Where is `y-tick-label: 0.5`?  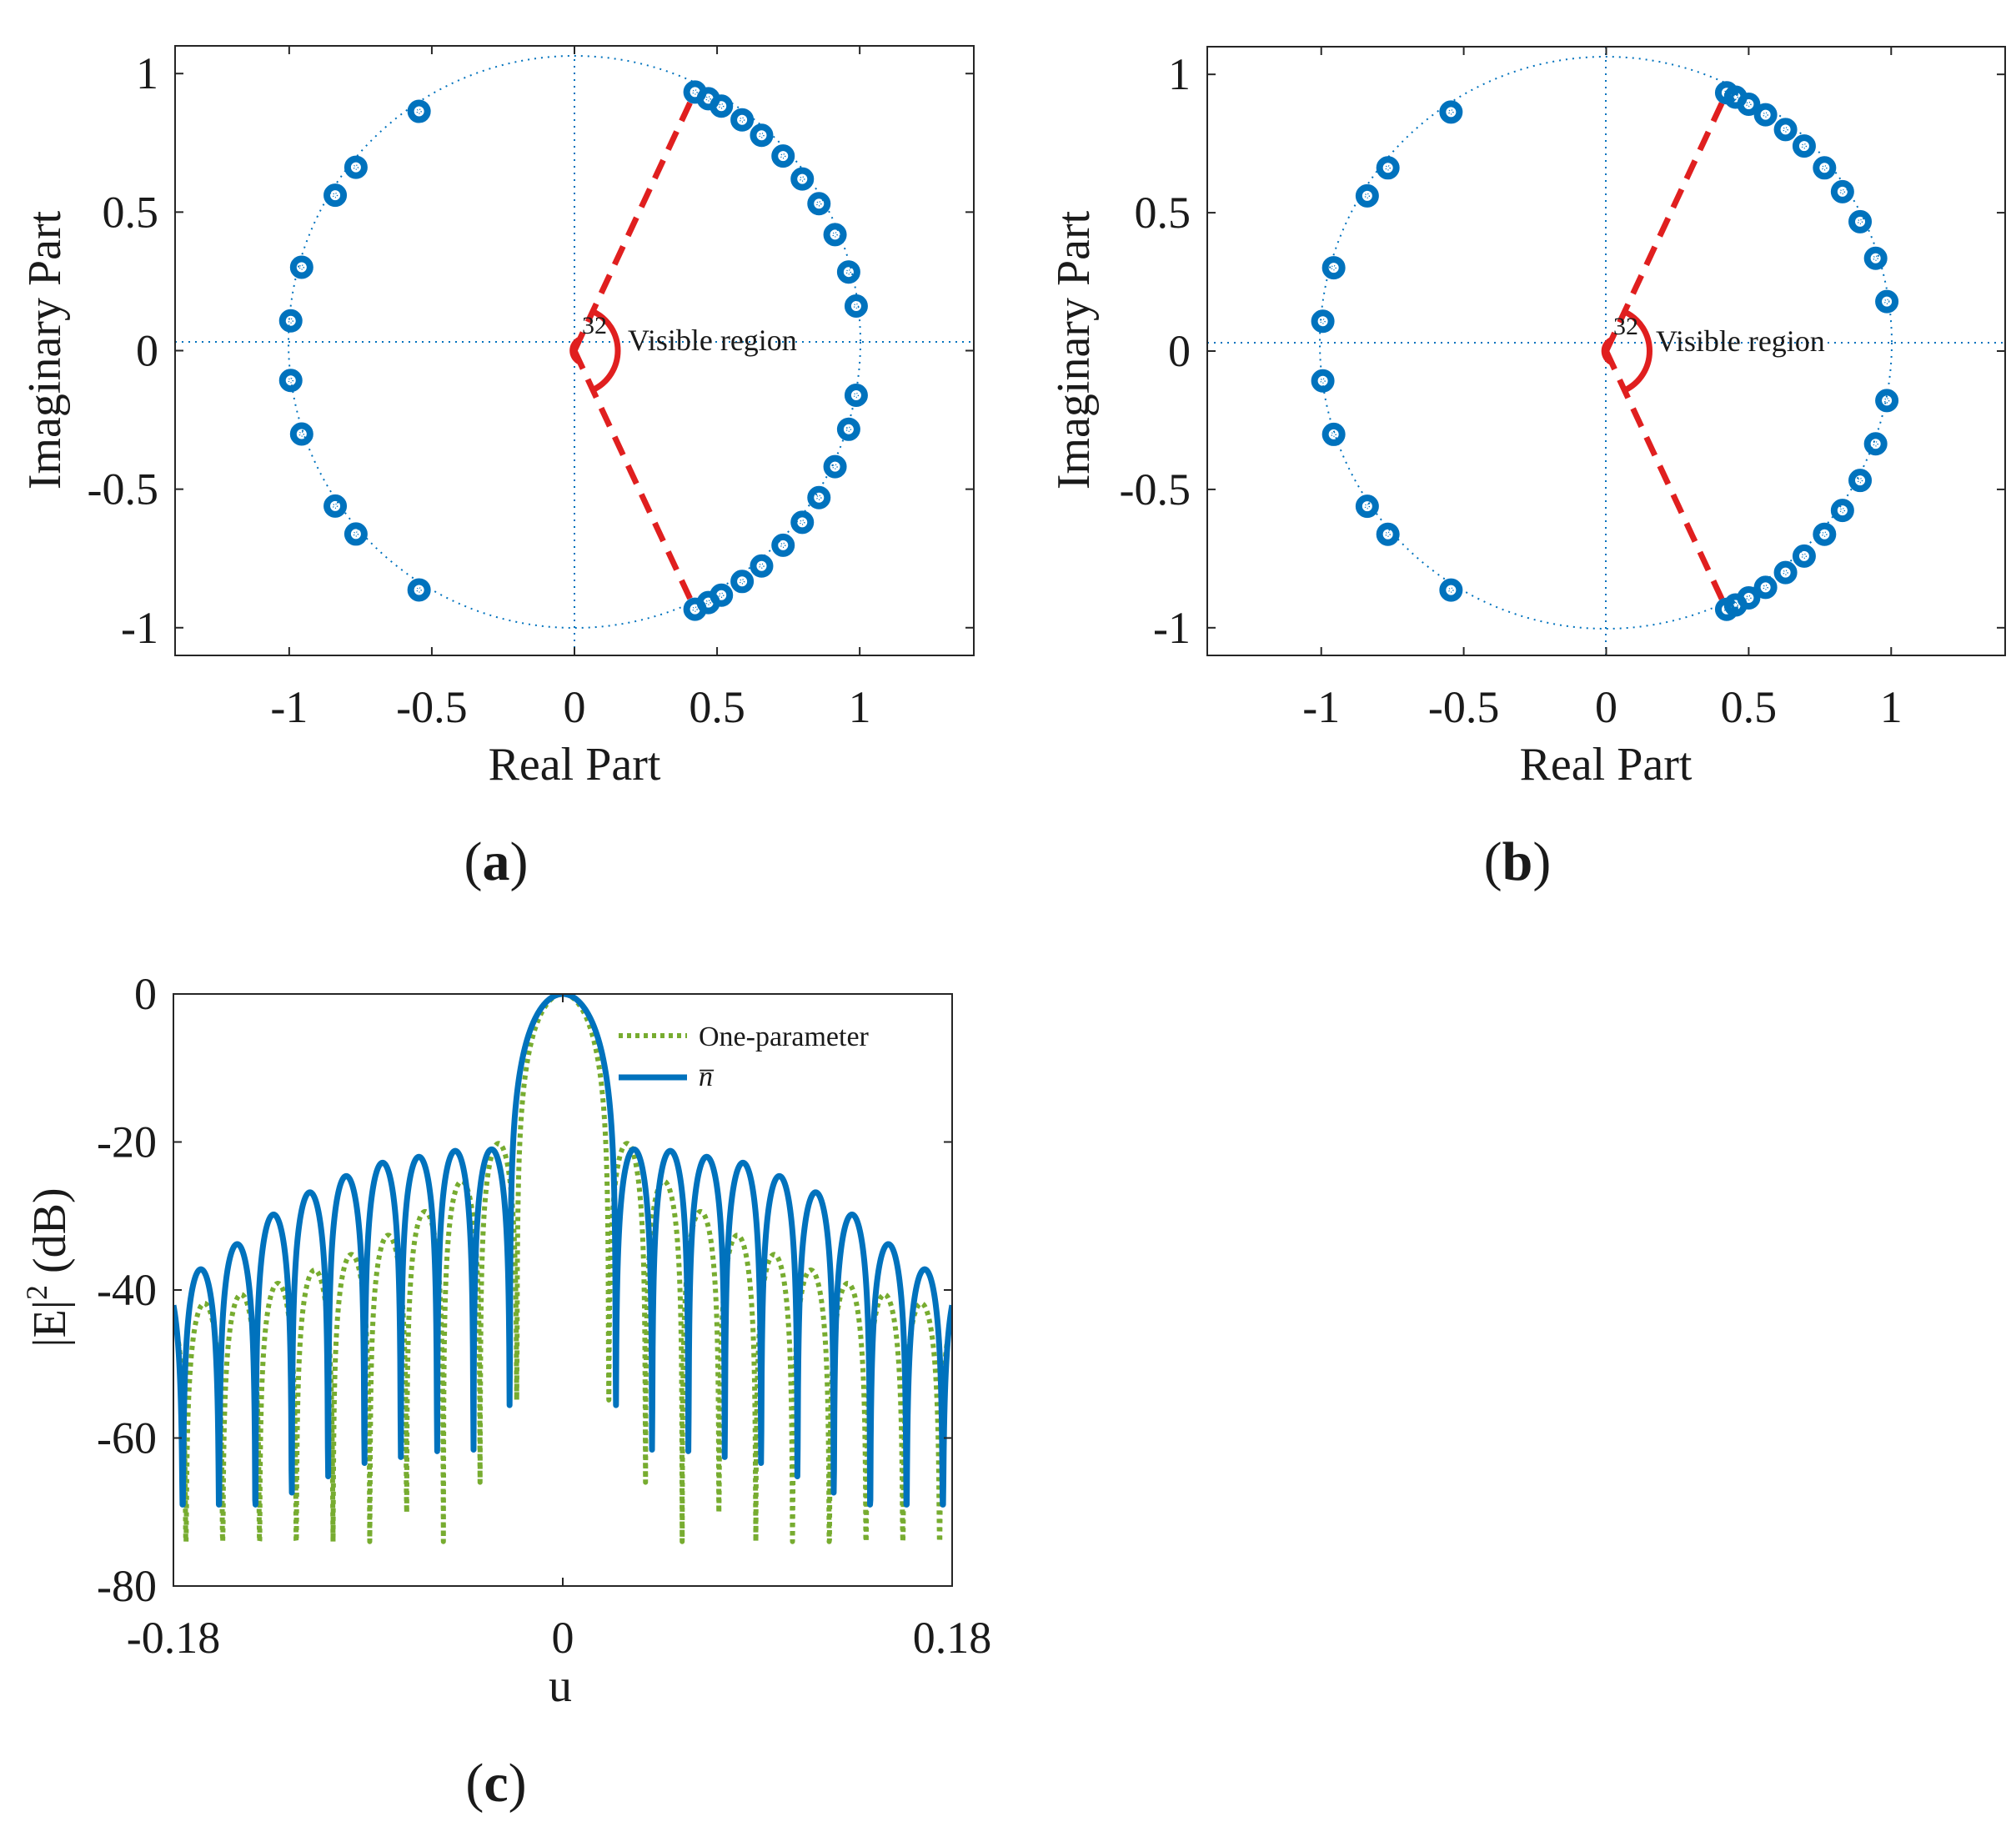
y-tick-label: 0.5 is located at coordinates (1163, 213).